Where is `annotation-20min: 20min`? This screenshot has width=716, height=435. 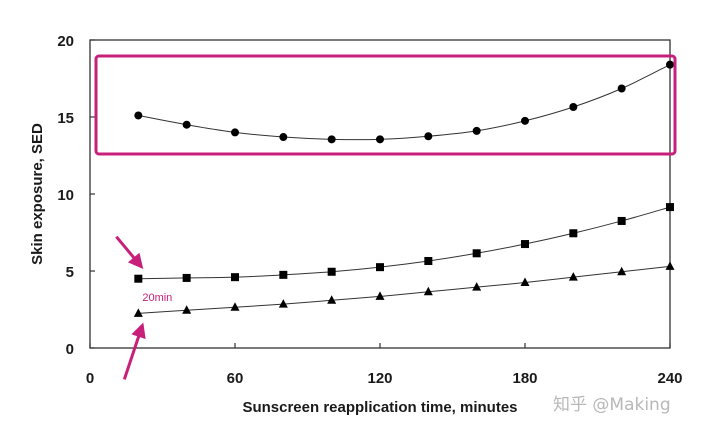 annotation-20min: 20min is located at coordinates (157, 298).